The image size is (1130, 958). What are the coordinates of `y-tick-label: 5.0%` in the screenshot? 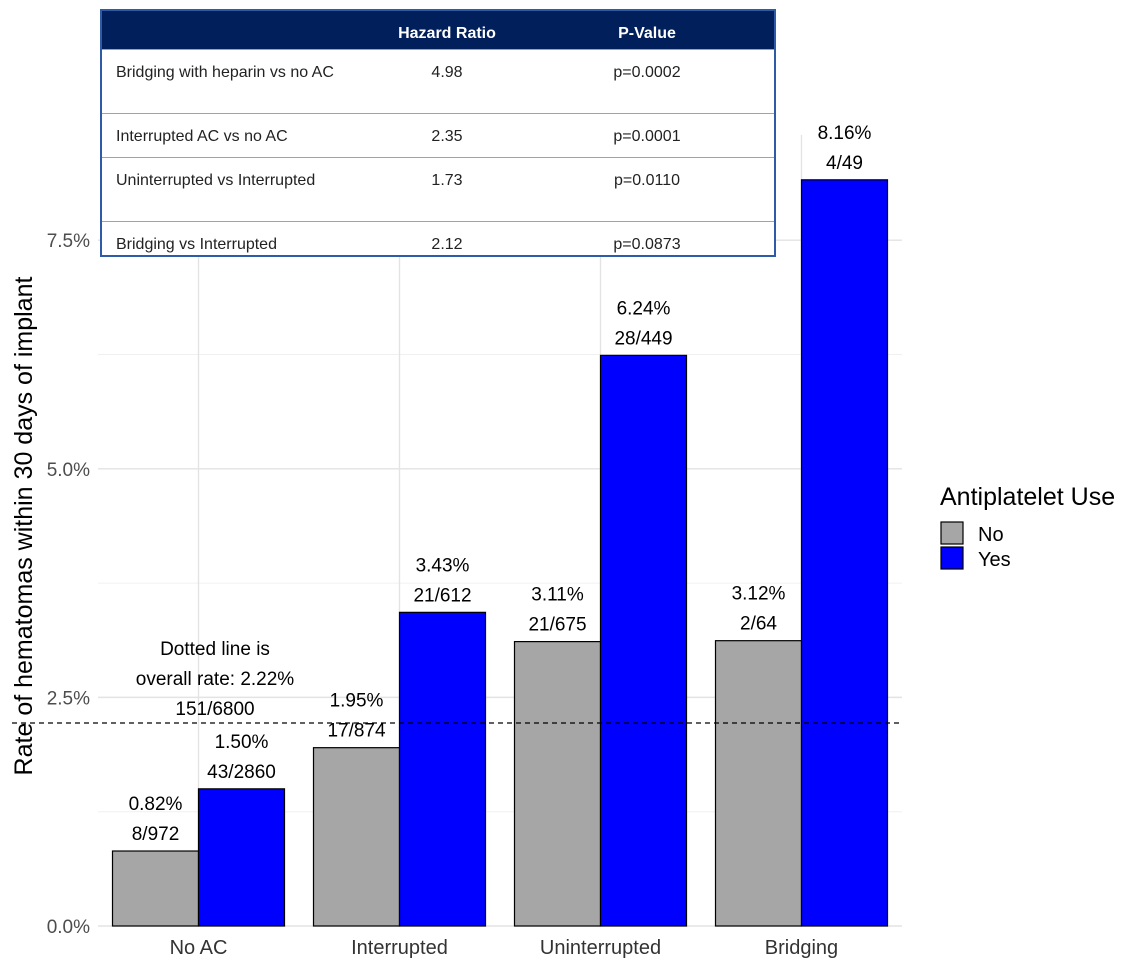 It's located at (68, 470).